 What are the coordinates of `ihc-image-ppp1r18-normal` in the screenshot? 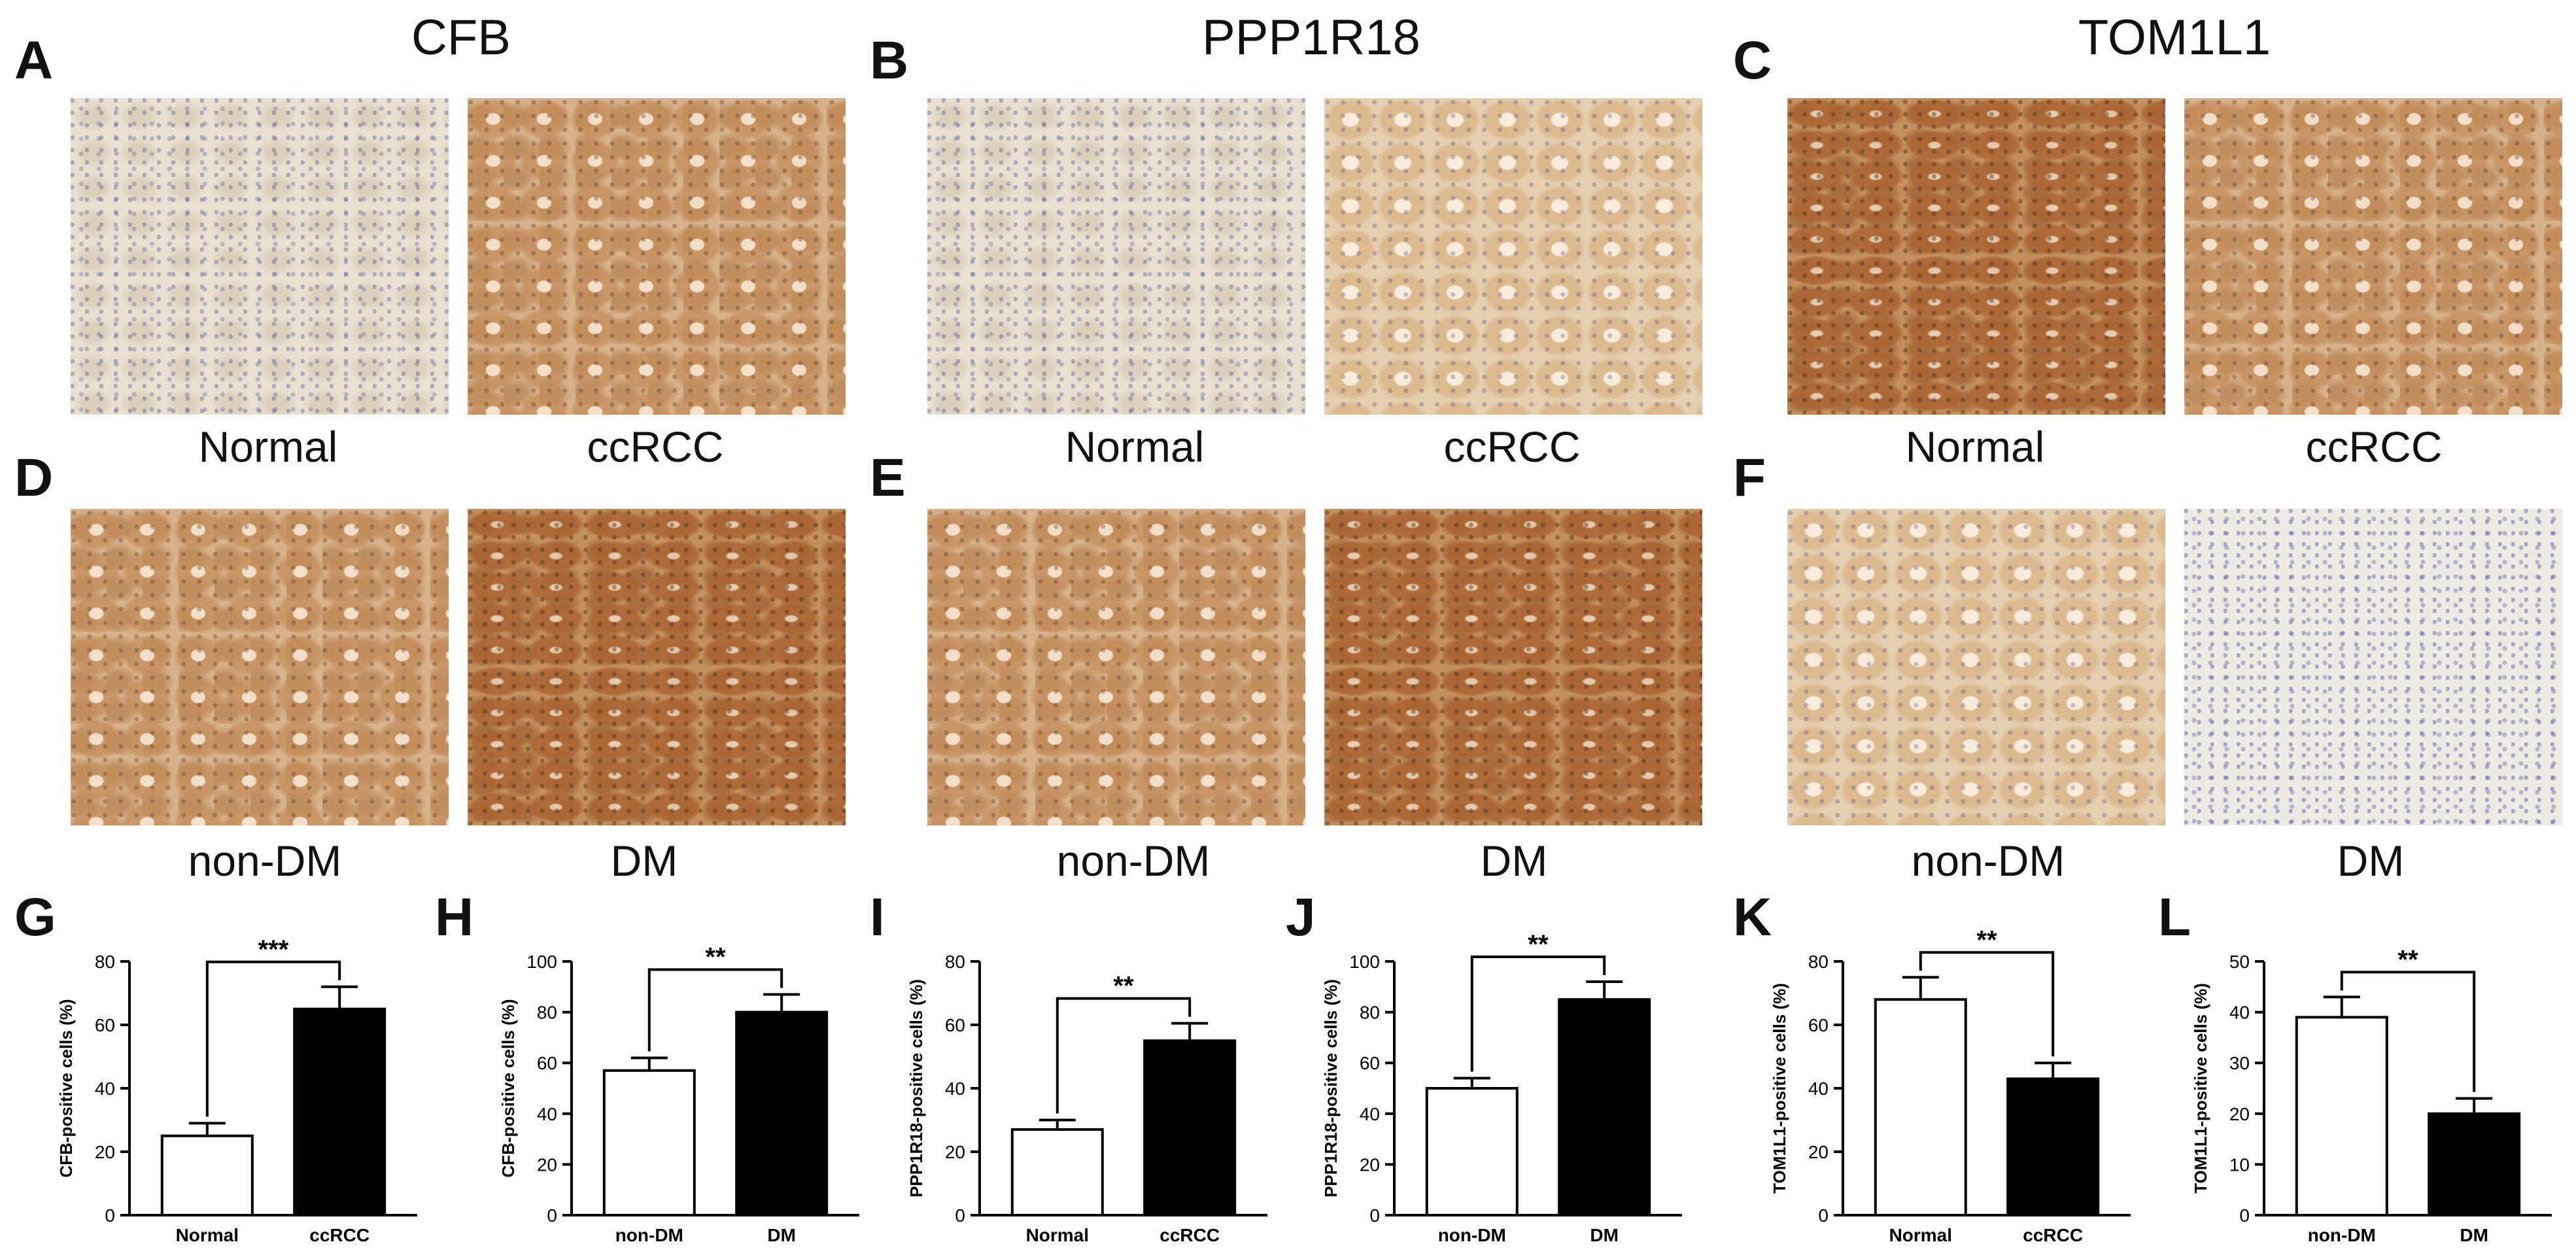 It's located at (1116, 256).